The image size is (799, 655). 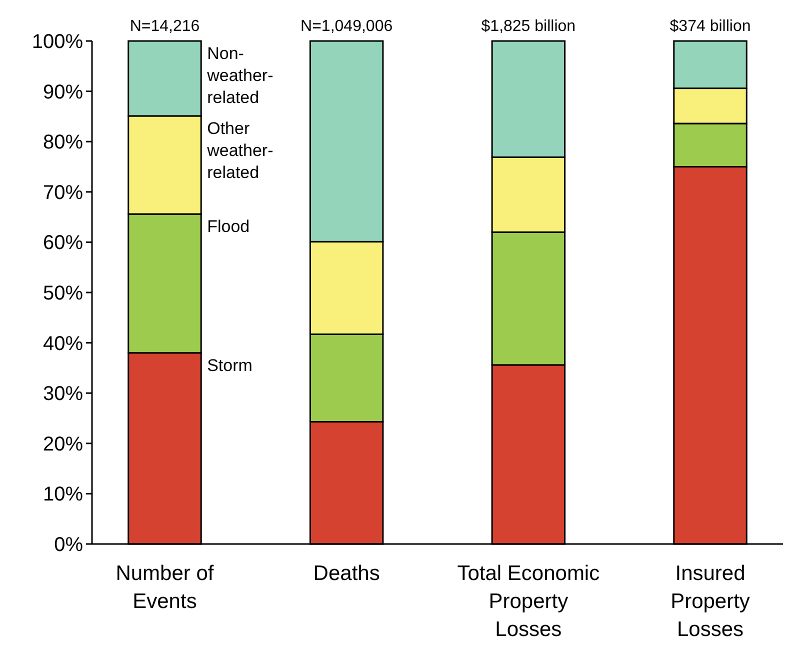 What do you see at coordinates (346, 26) in the screenshot?
I see `annotation: N=1,049,006` at bounding box center [346, 26].